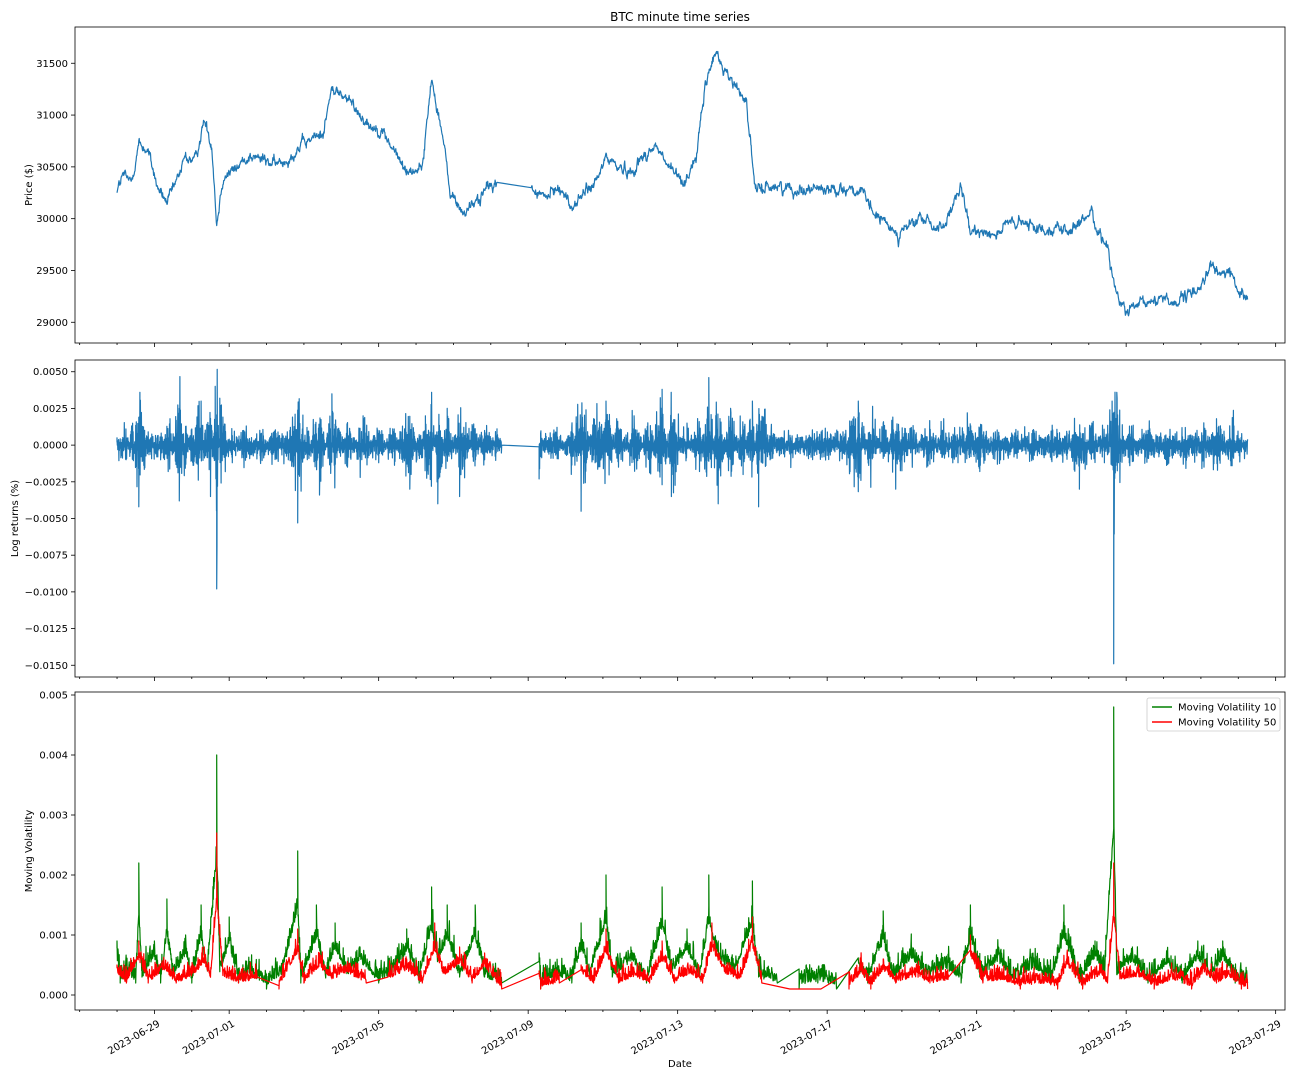 Image resolution: width=1296 pixels, height=1080 pixels. What do you see at coordinates (52, 219) in the screenshot?
I see `y-tick-label: 30000` at bounding box center [52, 219].